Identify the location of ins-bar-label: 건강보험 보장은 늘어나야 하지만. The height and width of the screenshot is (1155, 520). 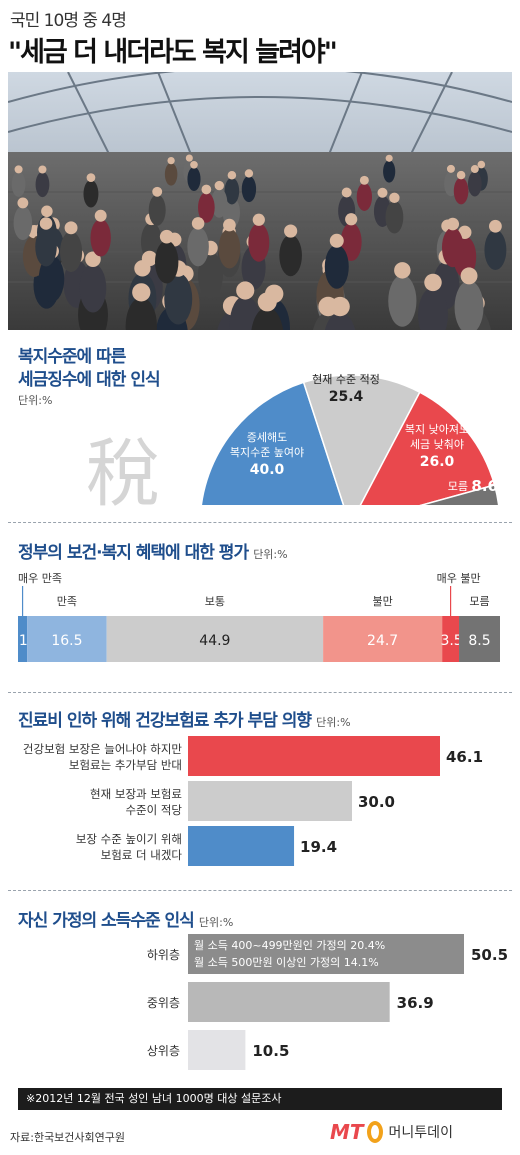
(103, 749).